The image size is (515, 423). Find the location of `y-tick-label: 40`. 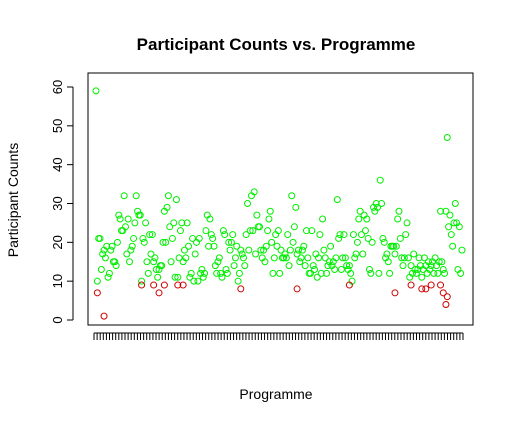

y-tick-label: 40 is located at coordinates (57, 164).